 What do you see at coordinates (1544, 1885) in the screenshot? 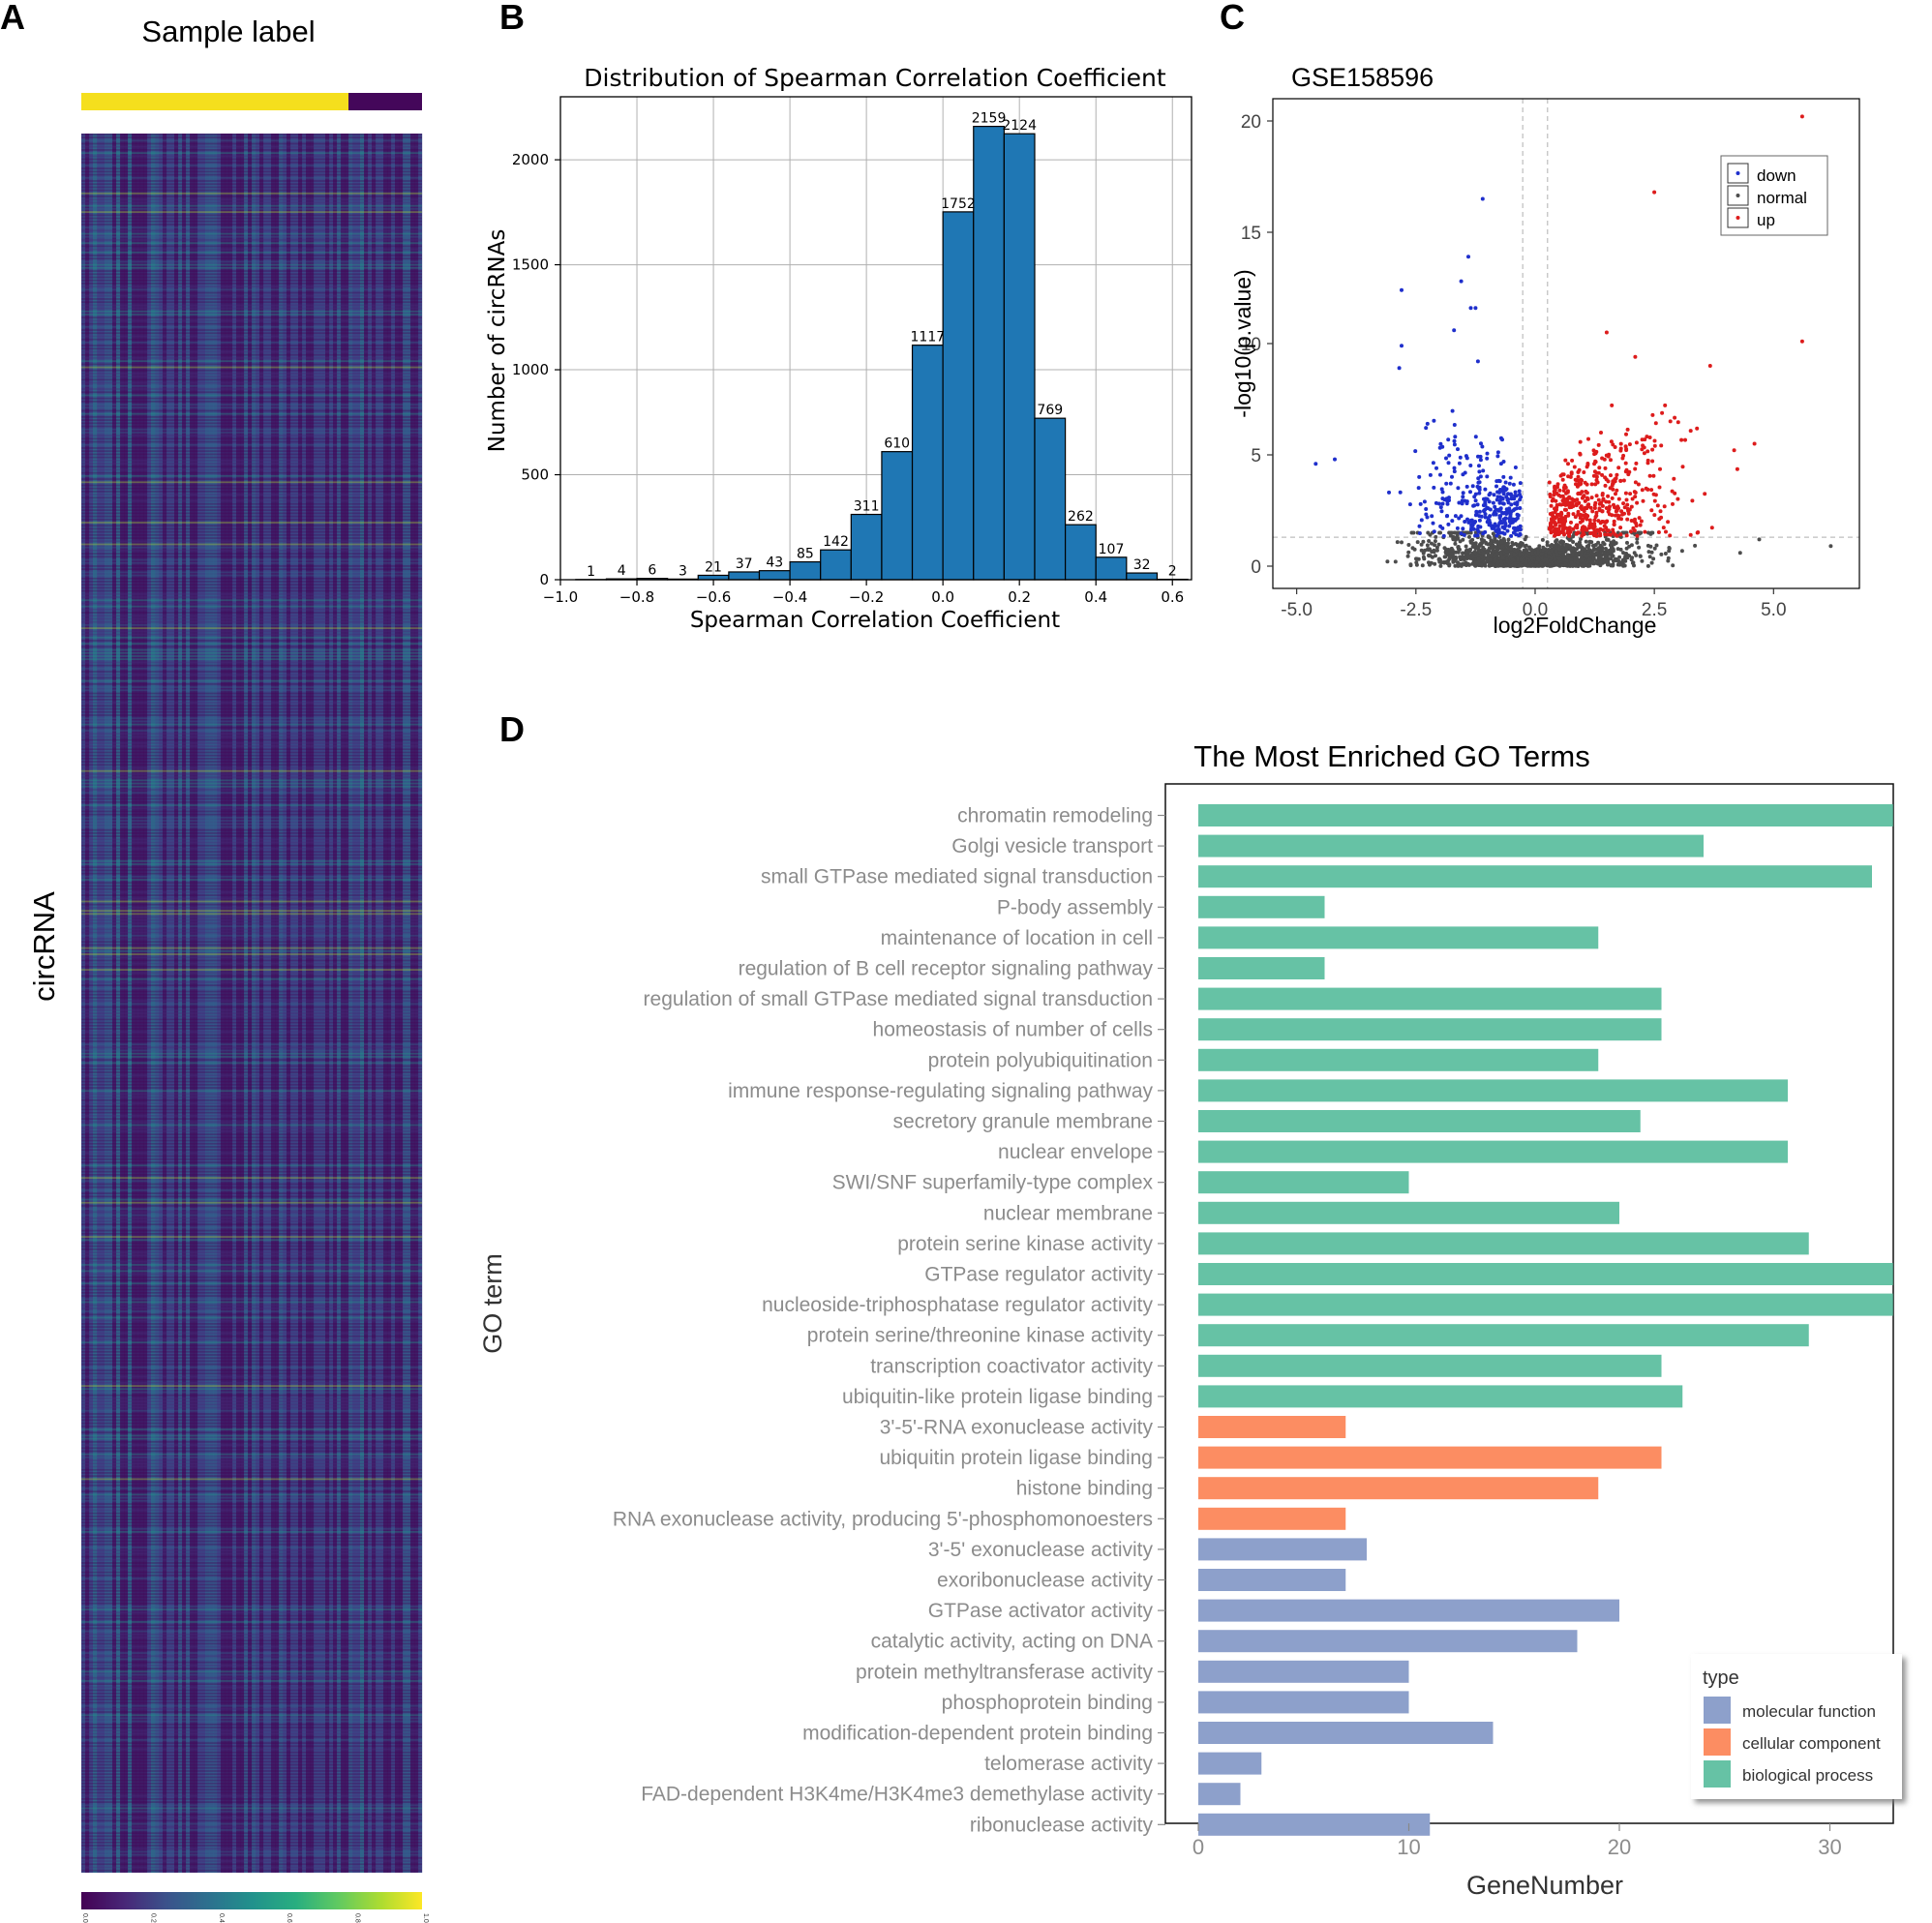
I see `go-x-axis-label: GeneNumber` at bounding box center [1544, 1885].